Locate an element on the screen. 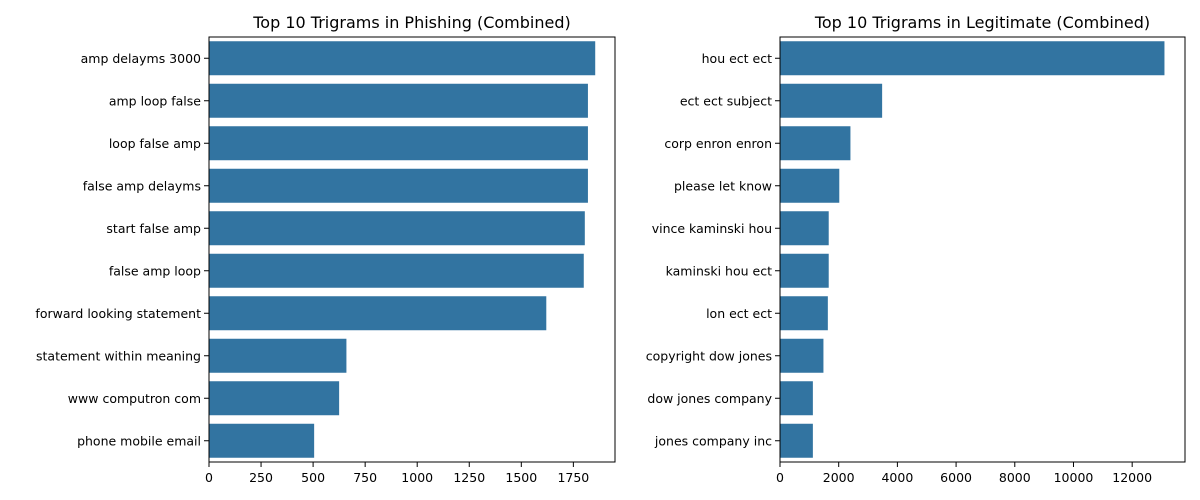 This screenshot has height=500, width=1200. value-tick-label: 12000 is located at coordinates (1132, 477).